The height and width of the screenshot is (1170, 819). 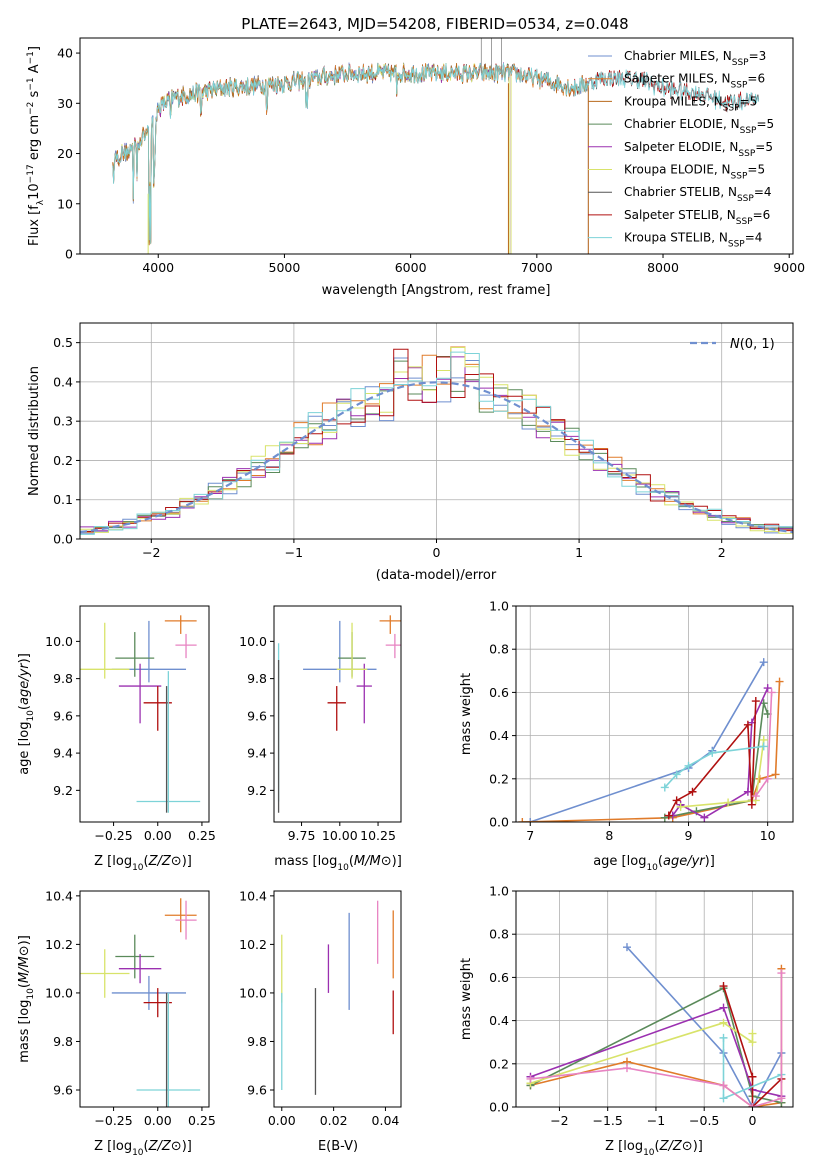 What do you see at coordinates (436, 153) in the screenshot?
I see `spectrum-kroupa-stelib` at bounding box center [436, 153].